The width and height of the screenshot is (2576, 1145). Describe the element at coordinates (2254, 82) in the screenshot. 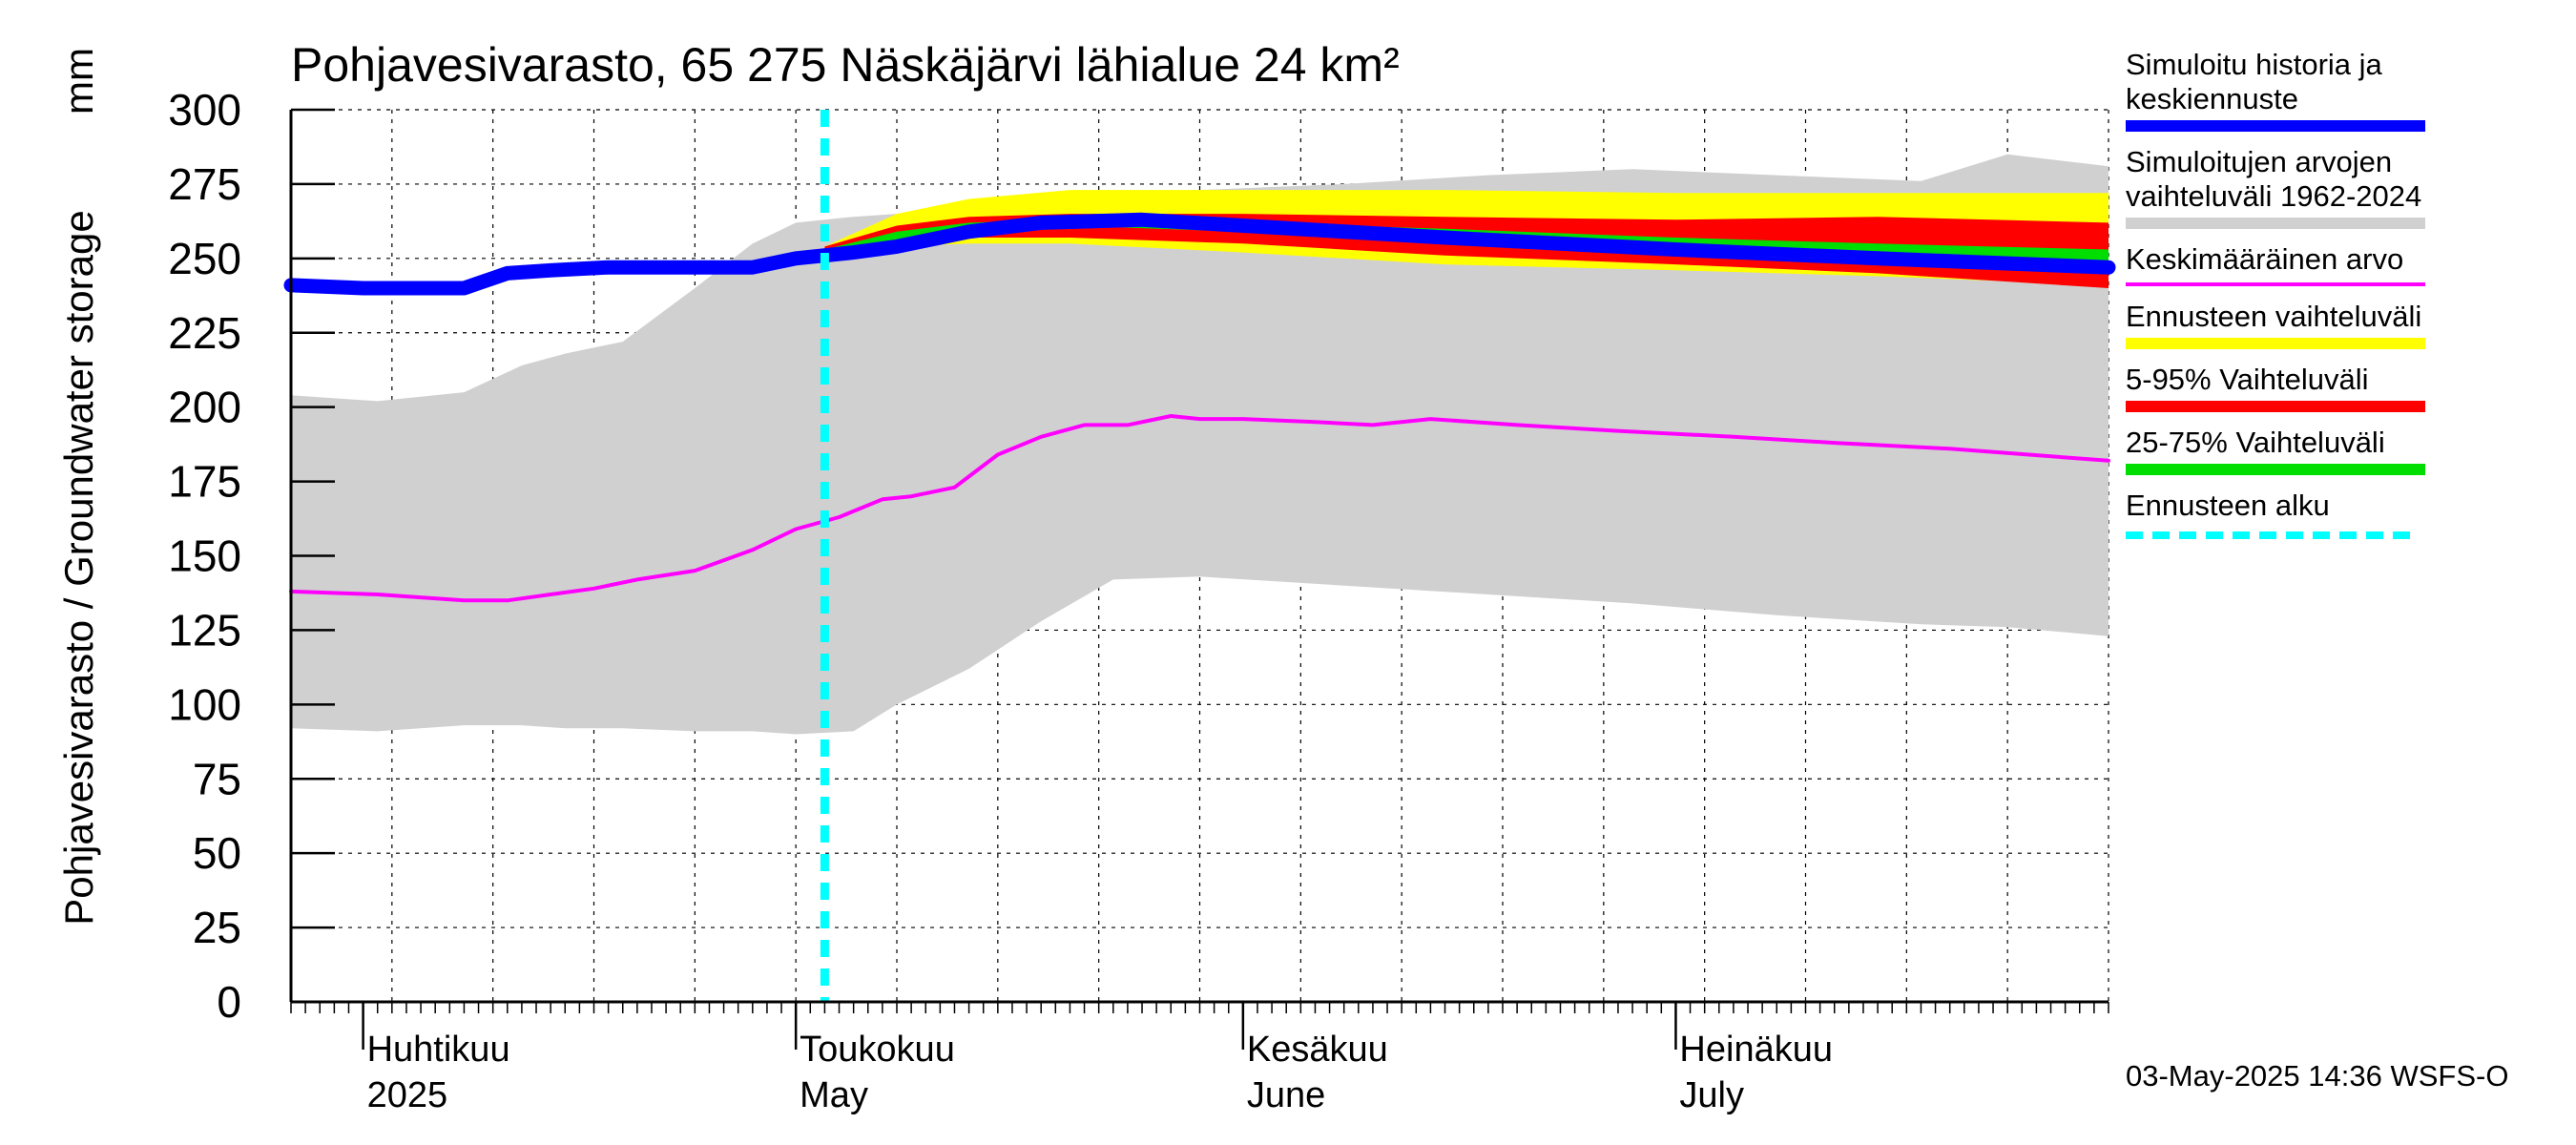

I see `legend-label: Simuloitu historia ja keskiennuste` at that location.